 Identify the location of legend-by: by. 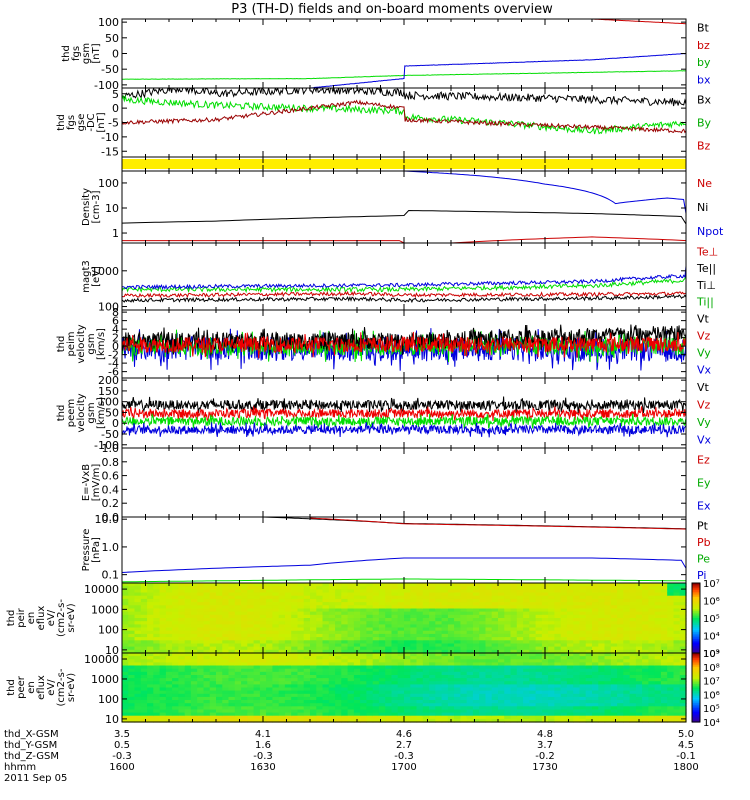
(704, 62).